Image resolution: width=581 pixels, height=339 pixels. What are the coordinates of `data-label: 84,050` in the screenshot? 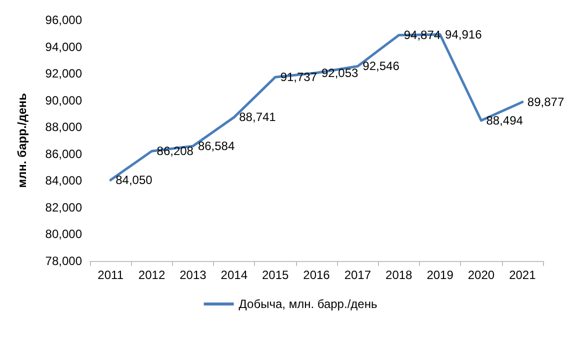 It's located at (134, 179).